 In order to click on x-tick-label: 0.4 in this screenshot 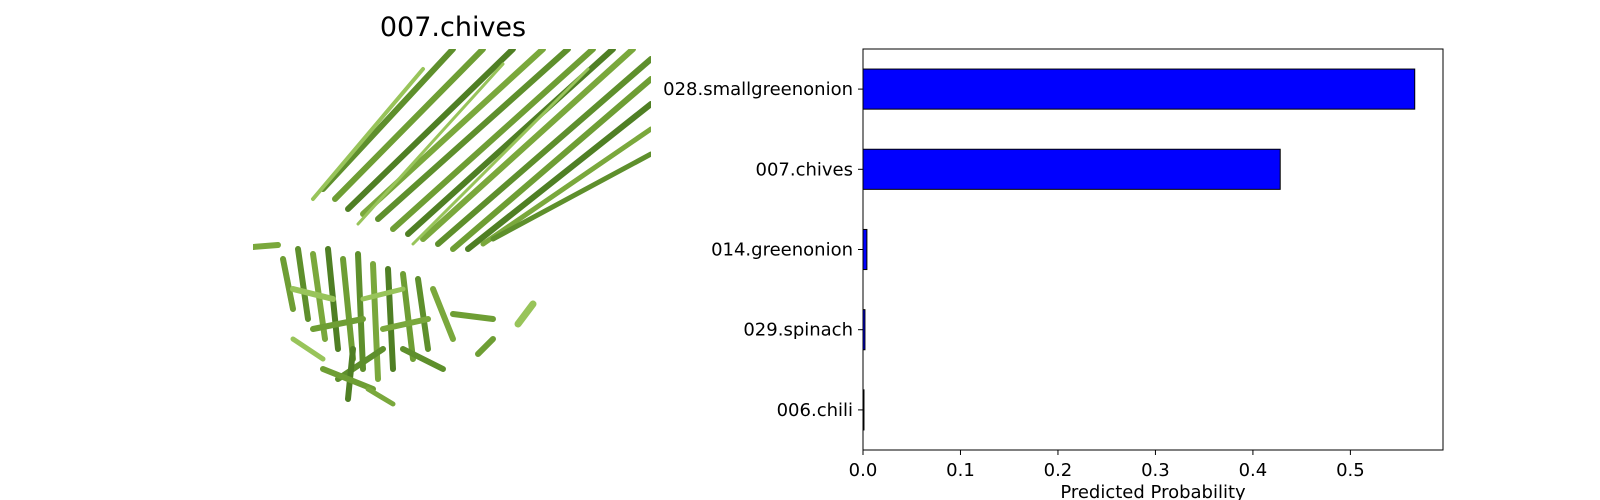, I will do `click(1253, 470)`.